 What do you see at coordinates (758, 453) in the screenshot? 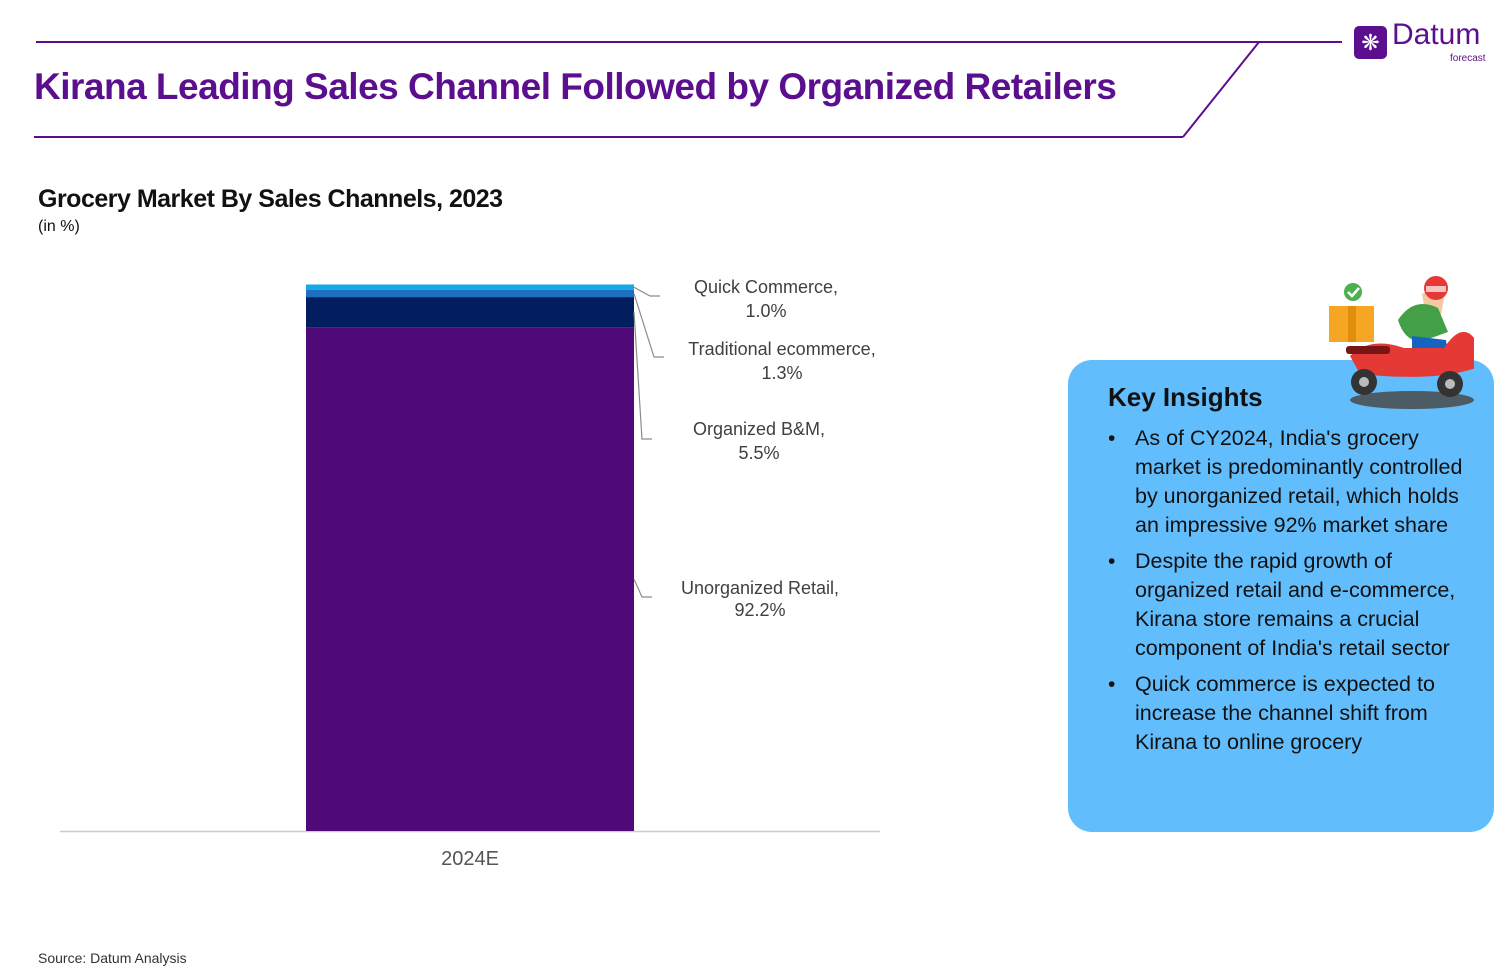
I see `data-label-value: 5.5%` at bounding box center [758, 453].